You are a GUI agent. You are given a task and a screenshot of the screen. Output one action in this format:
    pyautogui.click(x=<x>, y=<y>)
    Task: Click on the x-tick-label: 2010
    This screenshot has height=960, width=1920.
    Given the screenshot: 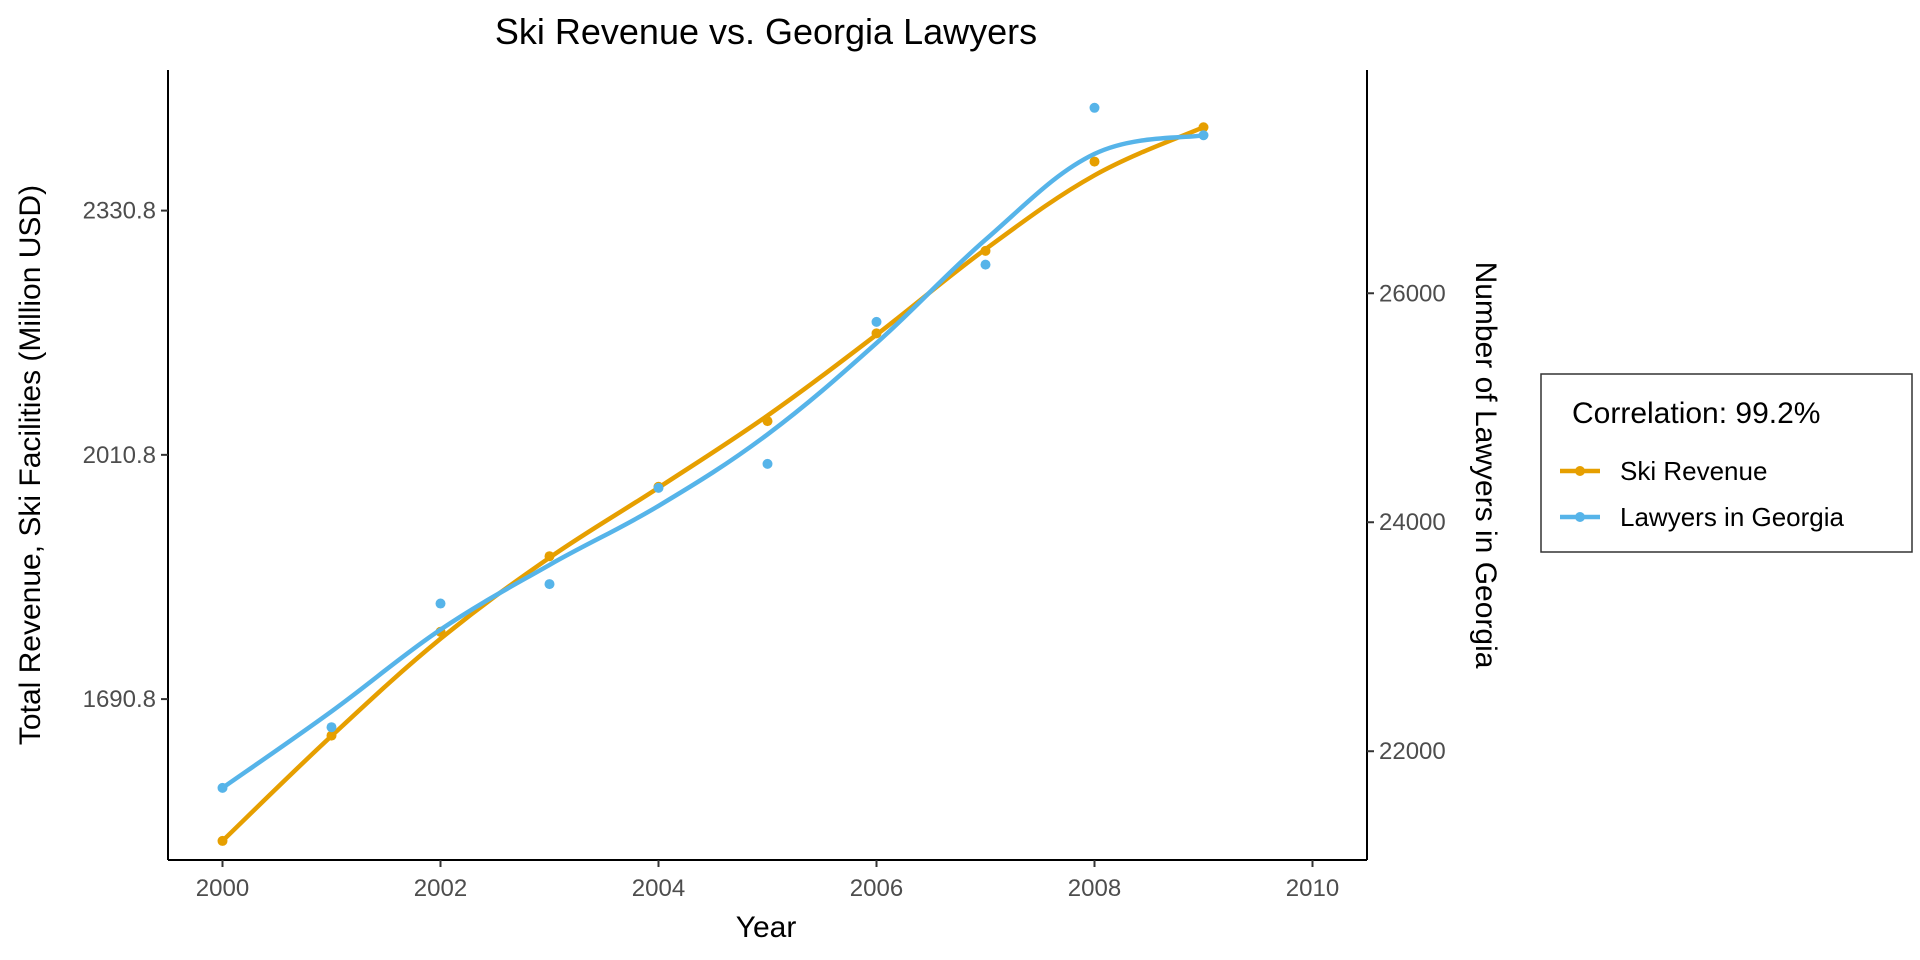 What is the action you would take?
    pyautogui.click(x=1312, y=888)
    